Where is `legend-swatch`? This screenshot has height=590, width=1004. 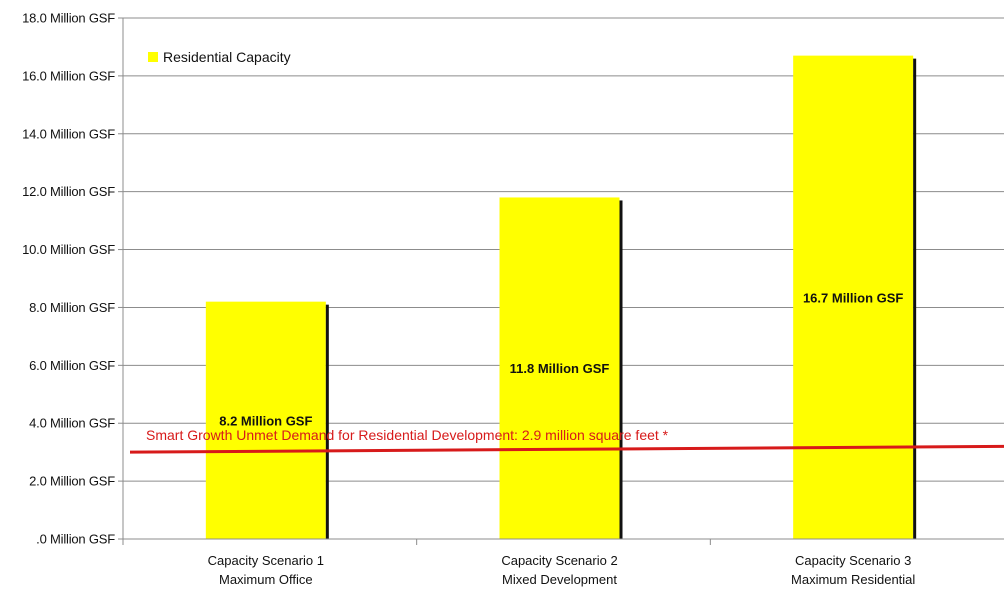
legend-swatch is located at coordinates (153, 57).